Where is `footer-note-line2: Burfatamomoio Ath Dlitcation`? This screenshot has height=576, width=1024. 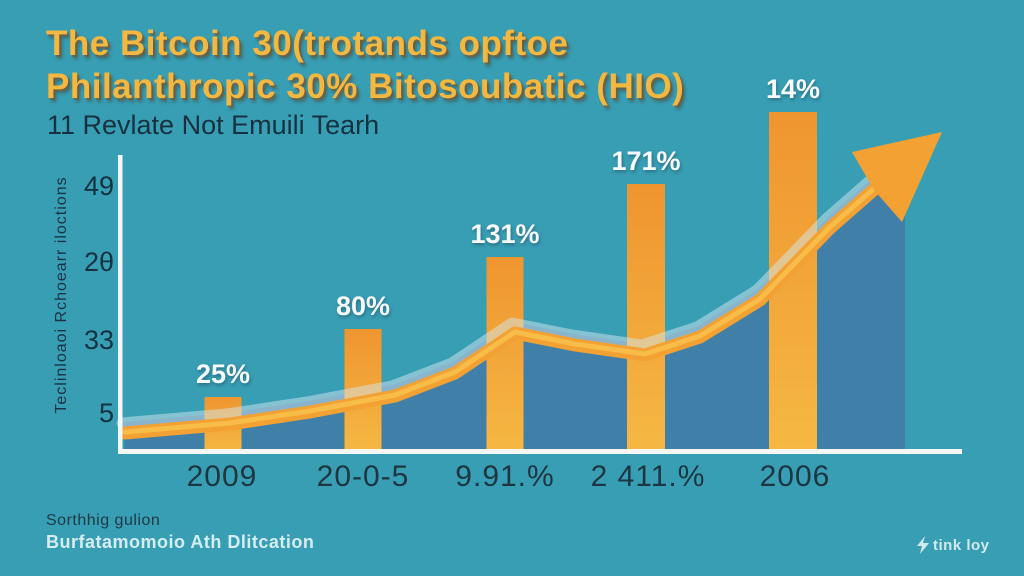
footer-note-line2: Burfatamomoio Ath Dlitcation is located at coordinates (180, 542).